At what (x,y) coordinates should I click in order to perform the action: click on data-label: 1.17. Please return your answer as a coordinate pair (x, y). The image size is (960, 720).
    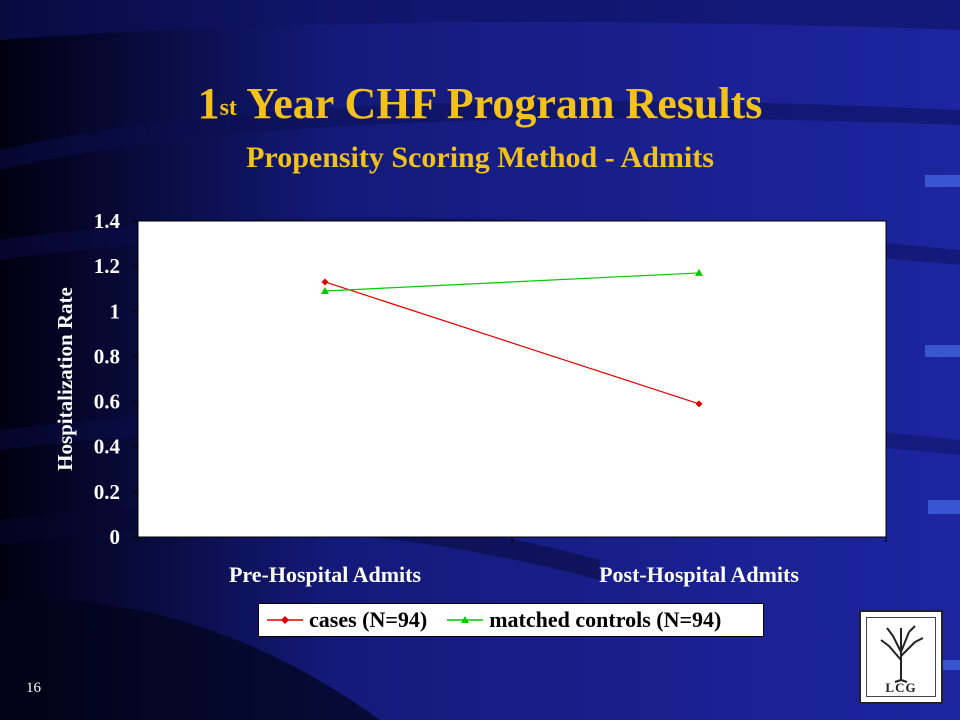
    Looking at the image, I should click on (729, 274).